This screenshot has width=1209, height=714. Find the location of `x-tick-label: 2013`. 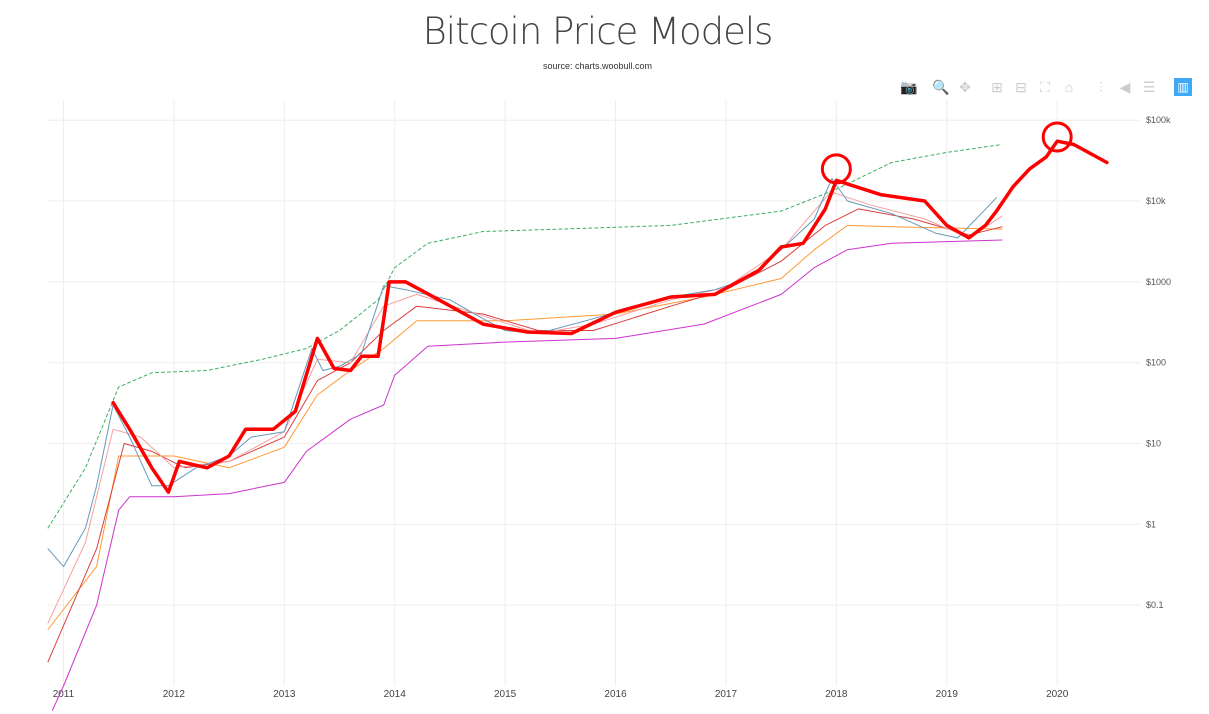

x-tick-label: 2013 is located at coordinates (284, 694).